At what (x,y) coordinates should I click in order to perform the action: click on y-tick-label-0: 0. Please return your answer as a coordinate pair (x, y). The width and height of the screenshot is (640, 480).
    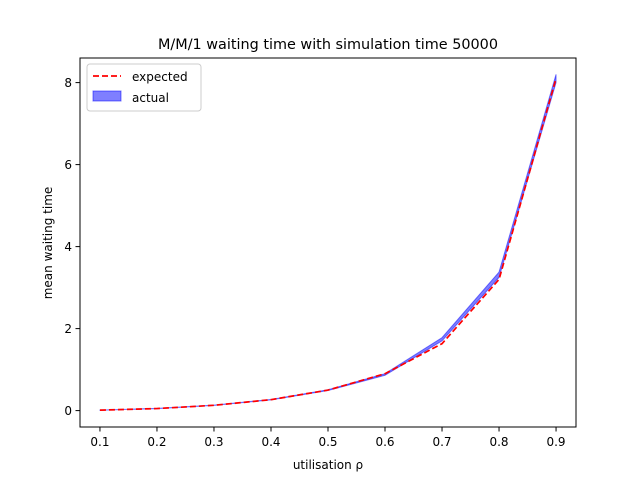
    Looking at the image, I should click on (68, 411).